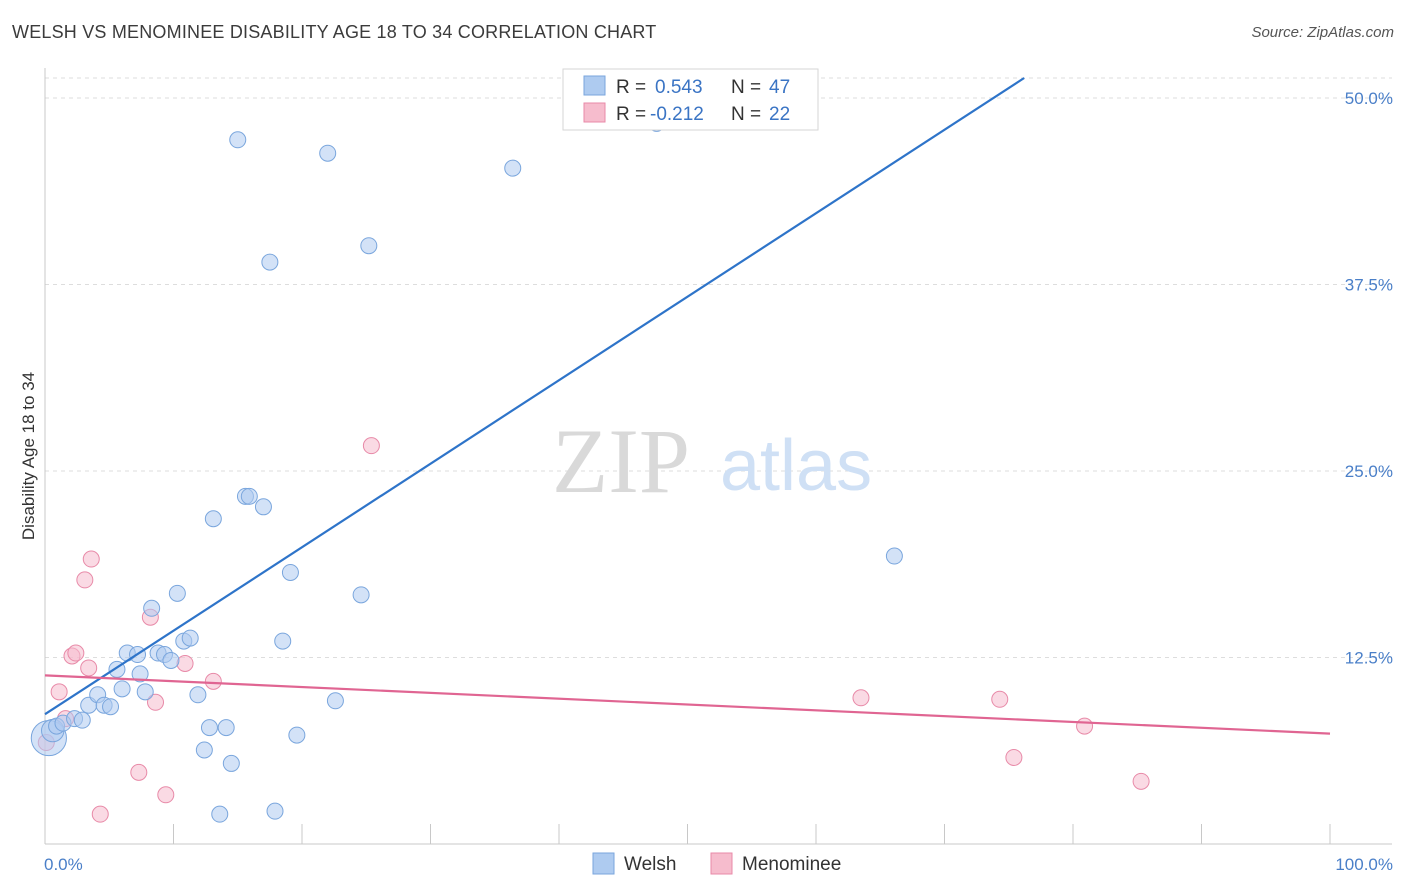 Image resolution: width=1406 pixels, height=892 pixels. Describe the element at coordinates (712, 461) in the screenshot. I see `watermark: ZIP atlas` at that location.